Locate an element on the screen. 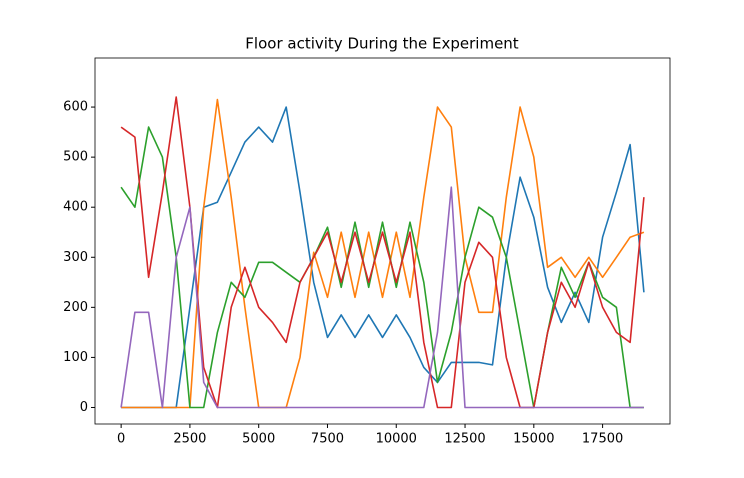 Image resolution: width=744 pixels, height=478 pixels. x-tick-label: 5000 is located at coordinates (258, 439).